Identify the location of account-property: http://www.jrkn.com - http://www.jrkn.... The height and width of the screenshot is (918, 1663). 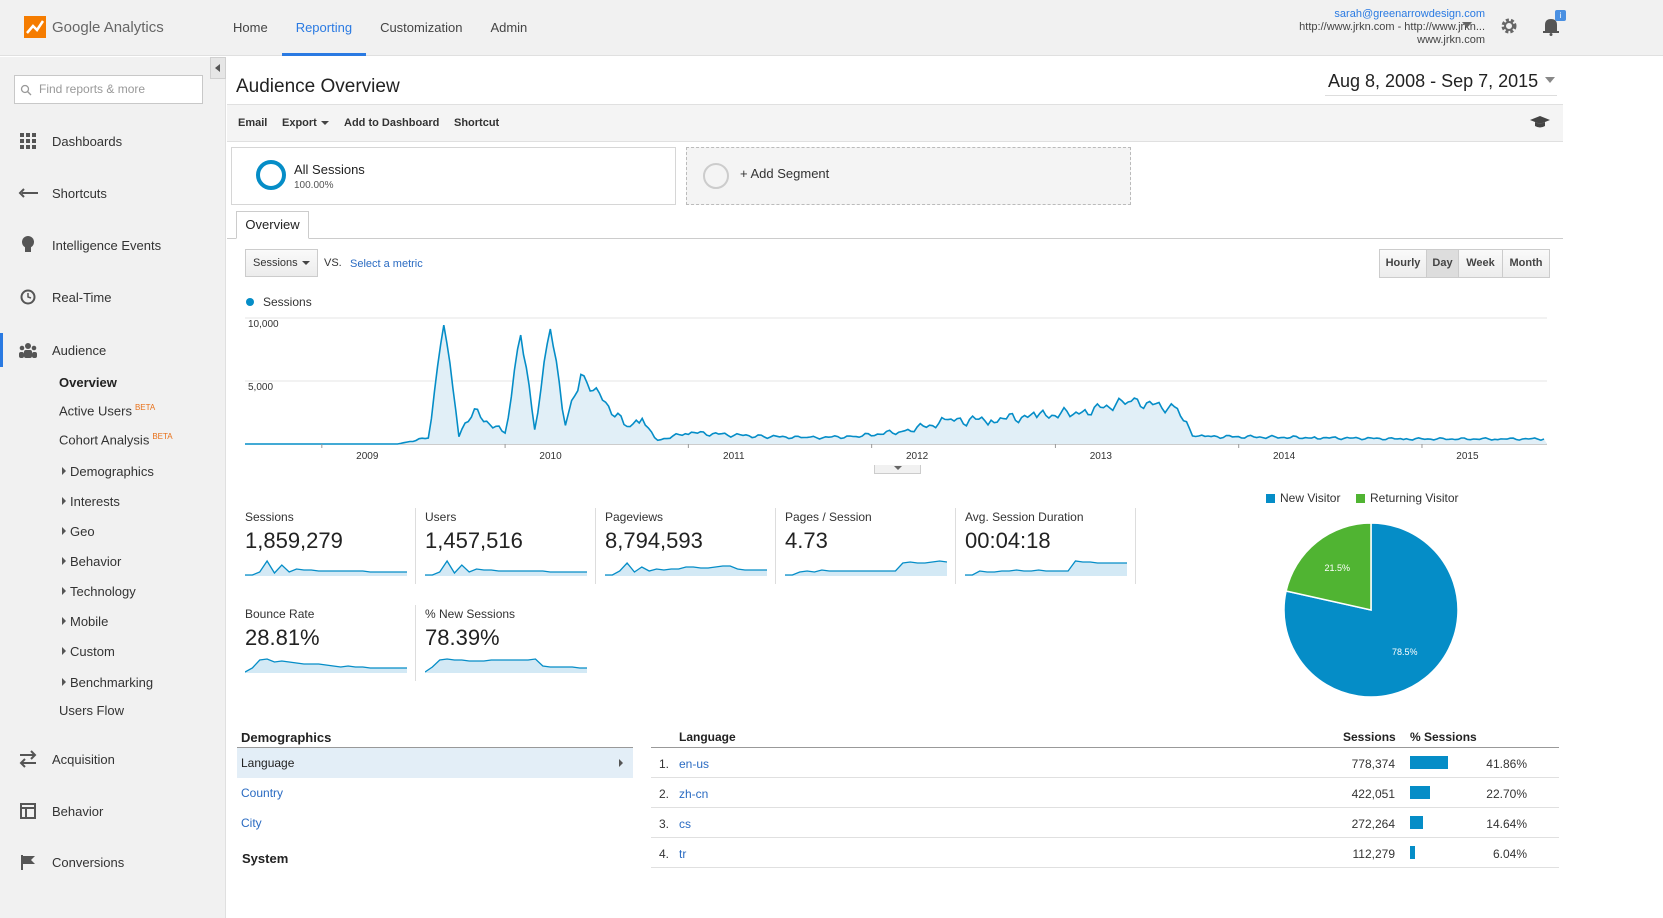
(1392, 27).